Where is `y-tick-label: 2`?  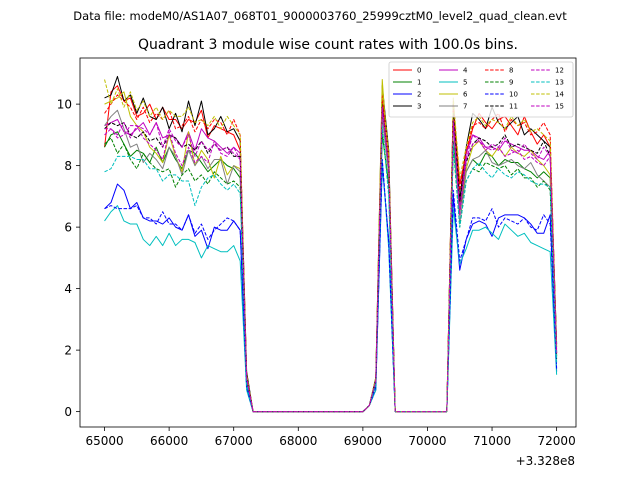 y-tick-label: 2 is located at coordinates (68, 351).